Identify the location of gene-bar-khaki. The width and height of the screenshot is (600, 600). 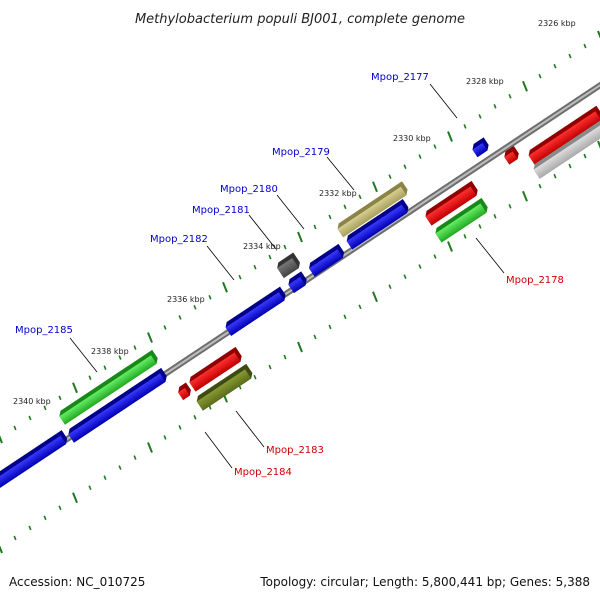
(372, 209).